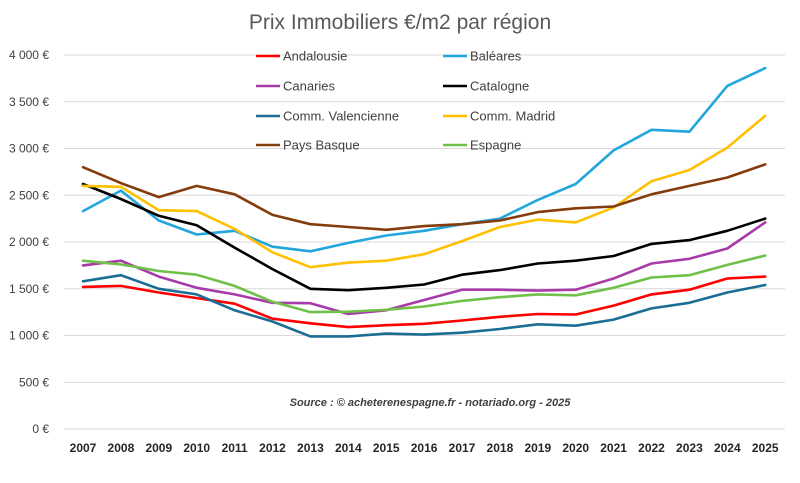  I want to click on x-tick-label: 2008, so click(121, 448).